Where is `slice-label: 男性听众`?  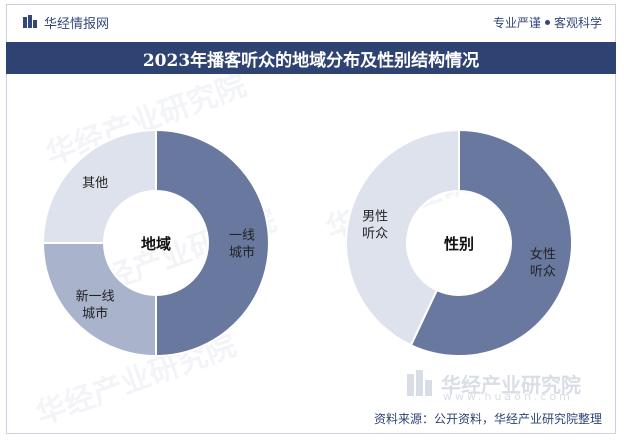
slice-label: 男性听众 is located at coordinates (375, 226).